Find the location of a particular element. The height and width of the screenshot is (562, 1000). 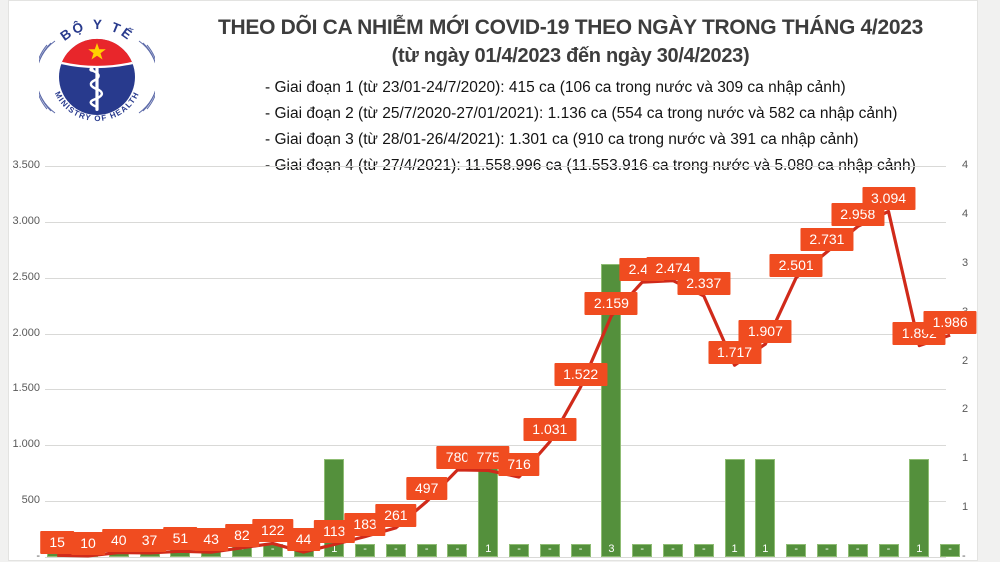

point-label-day-17: 1.031 is located at coordinates (550, 429).